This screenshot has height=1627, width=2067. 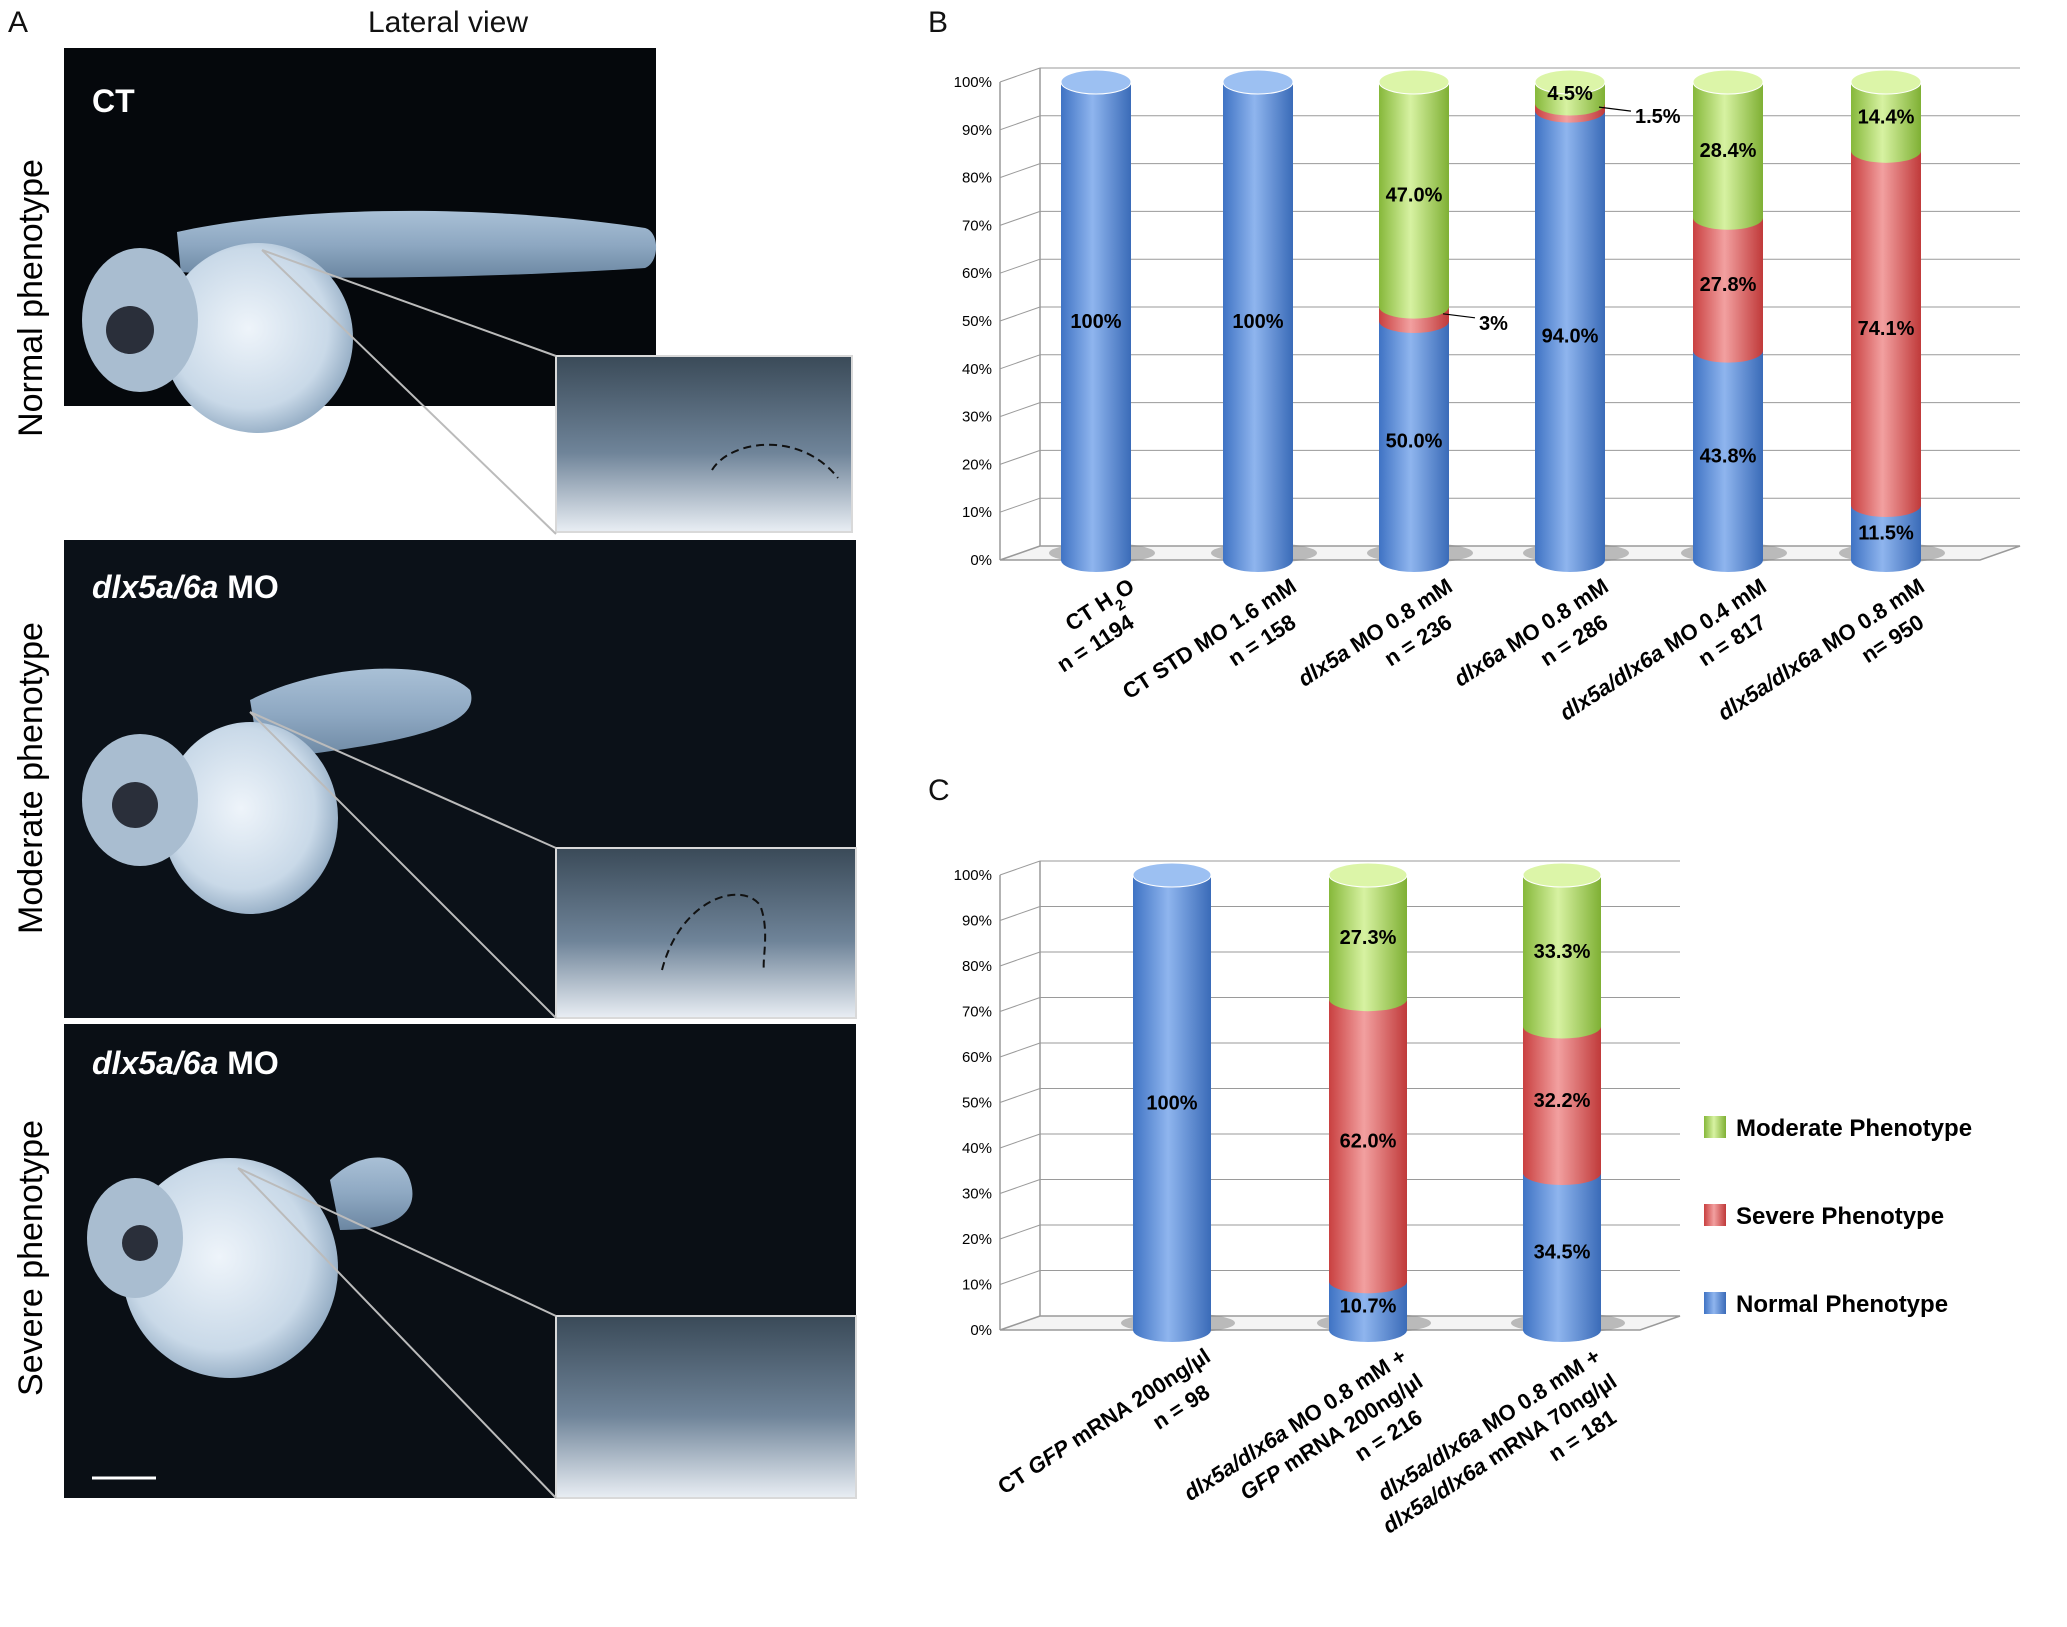 I want to click on photo-severe, so click(x=460, y=1261).